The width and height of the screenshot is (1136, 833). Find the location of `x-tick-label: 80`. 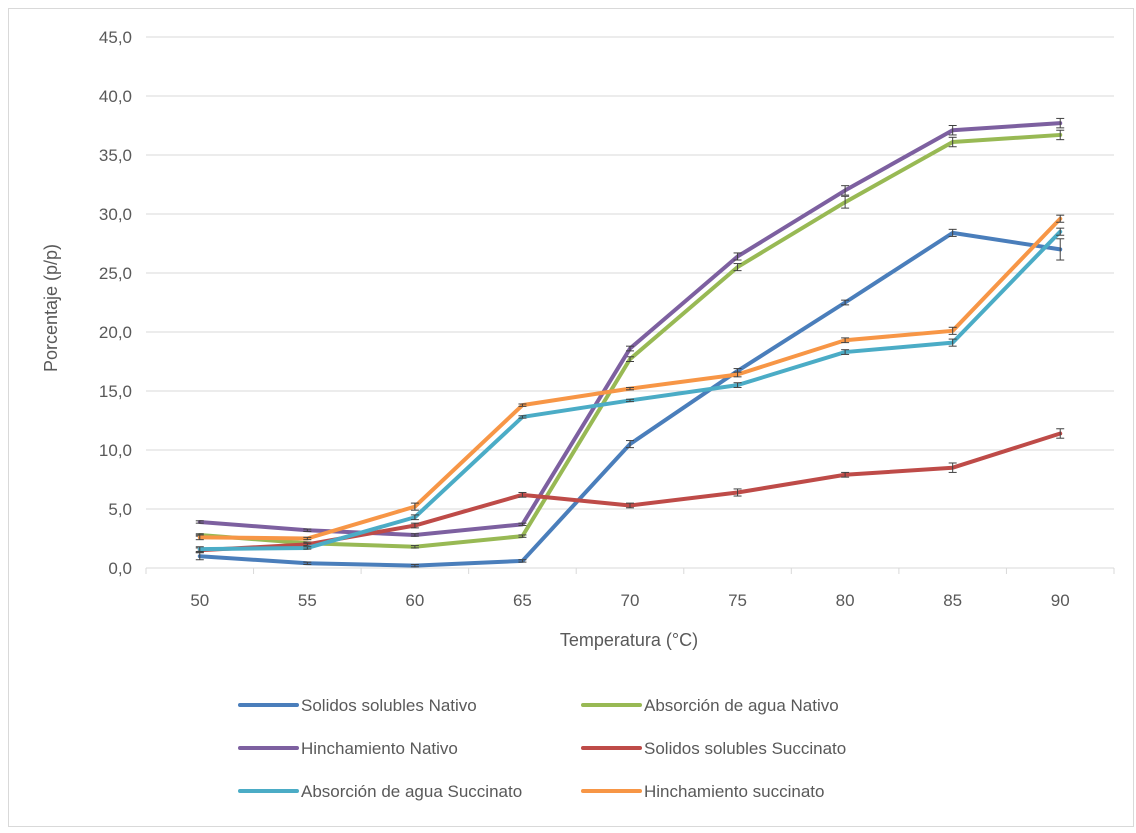

x-tick-label: 80 is located at coordinates (845, 600).